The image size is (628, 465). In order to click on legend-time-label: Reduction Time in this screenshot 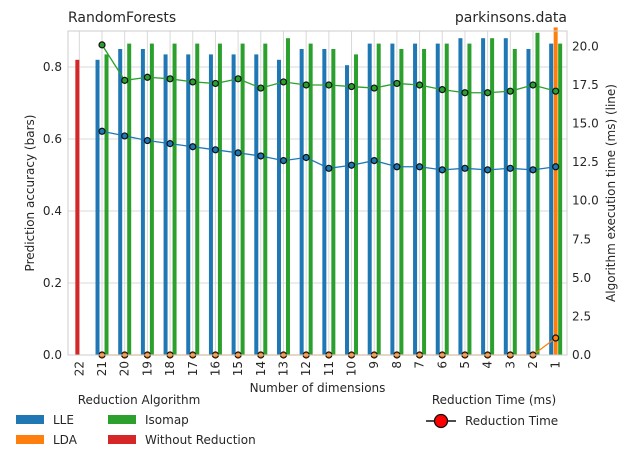, I will do `click(511, 421)`.